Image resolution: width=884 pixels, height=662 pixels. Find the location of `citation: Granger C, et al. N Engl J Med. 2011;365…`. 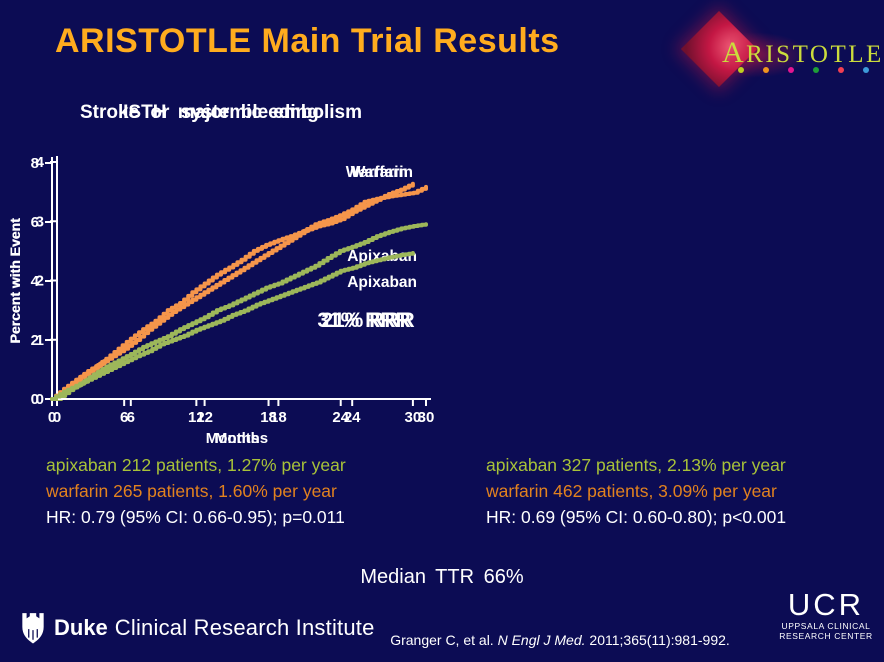

citation: Granger C, et al. N Engl J Med. 2011;365… is located at coordinates (560, 640).